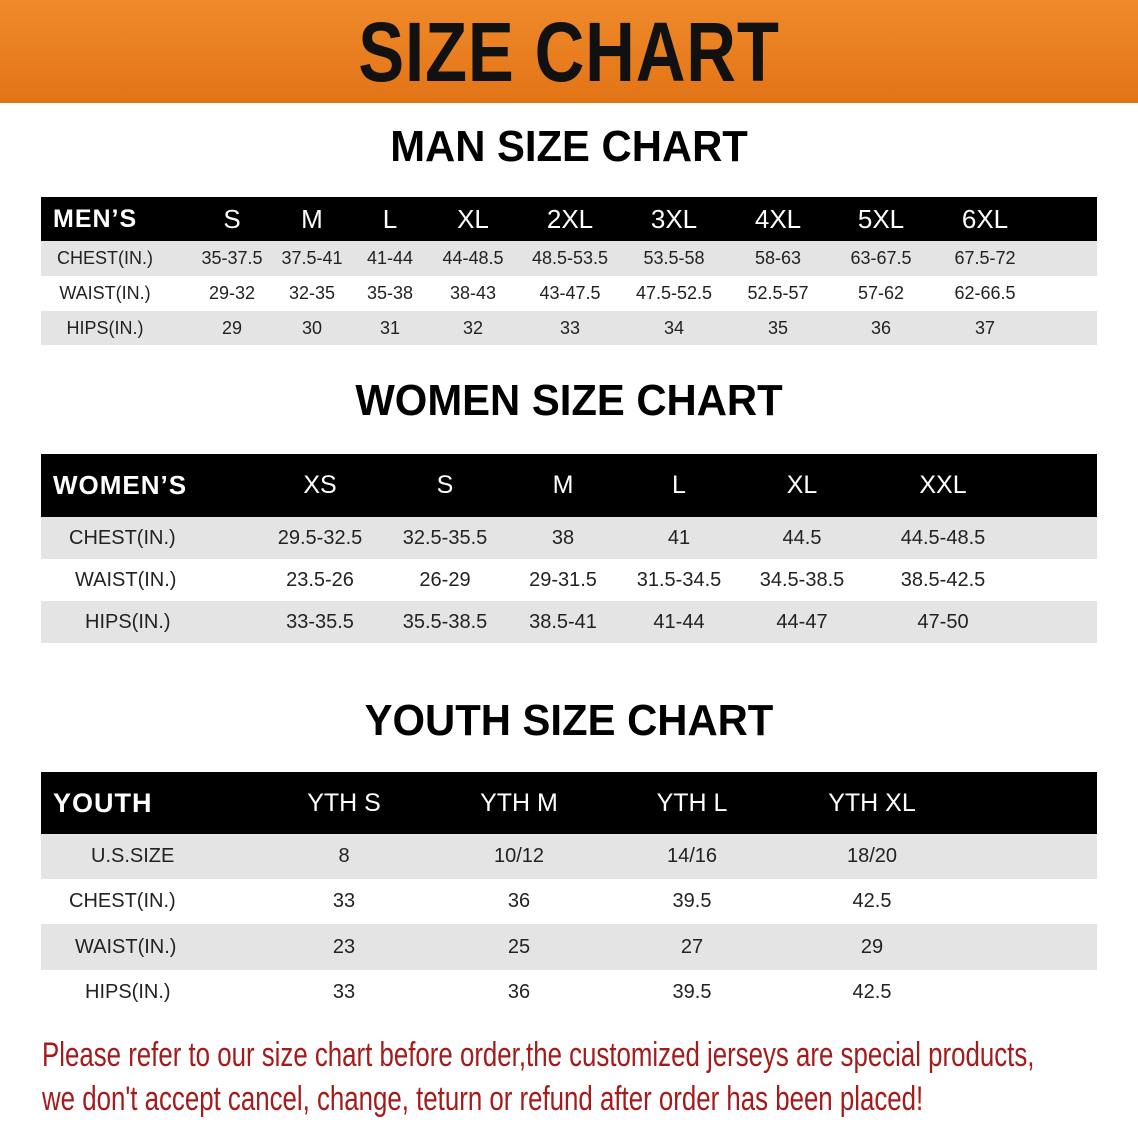 The width and height of the screenshot is (1138, 1132). Describe the element at coordinates (232, 293) in the screenshot. I see `measurement-cell: 29-32` at that location.